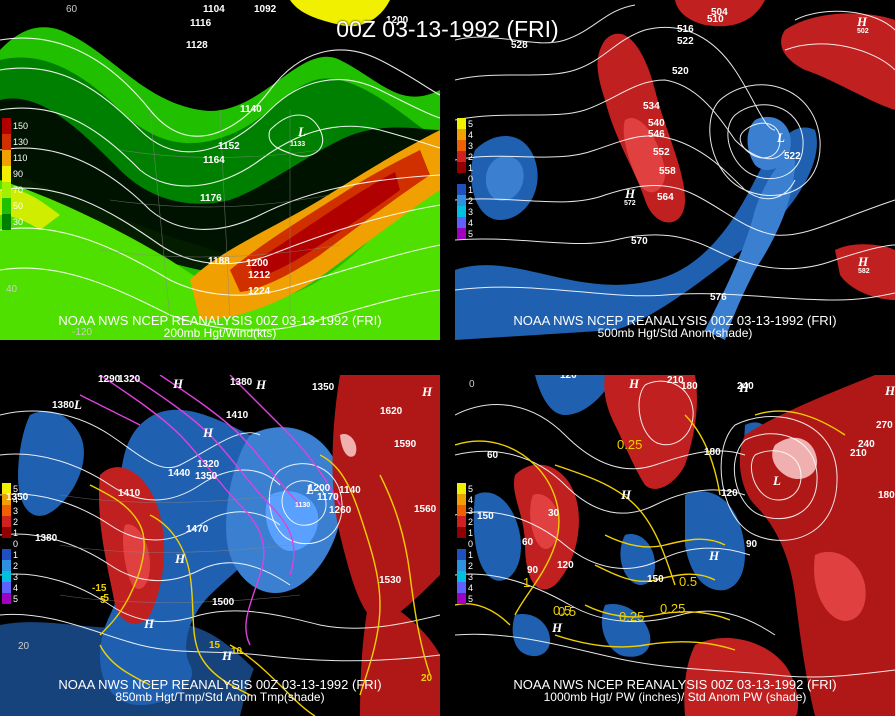  I want to click on contour-label: 1133, so click(298, 144).